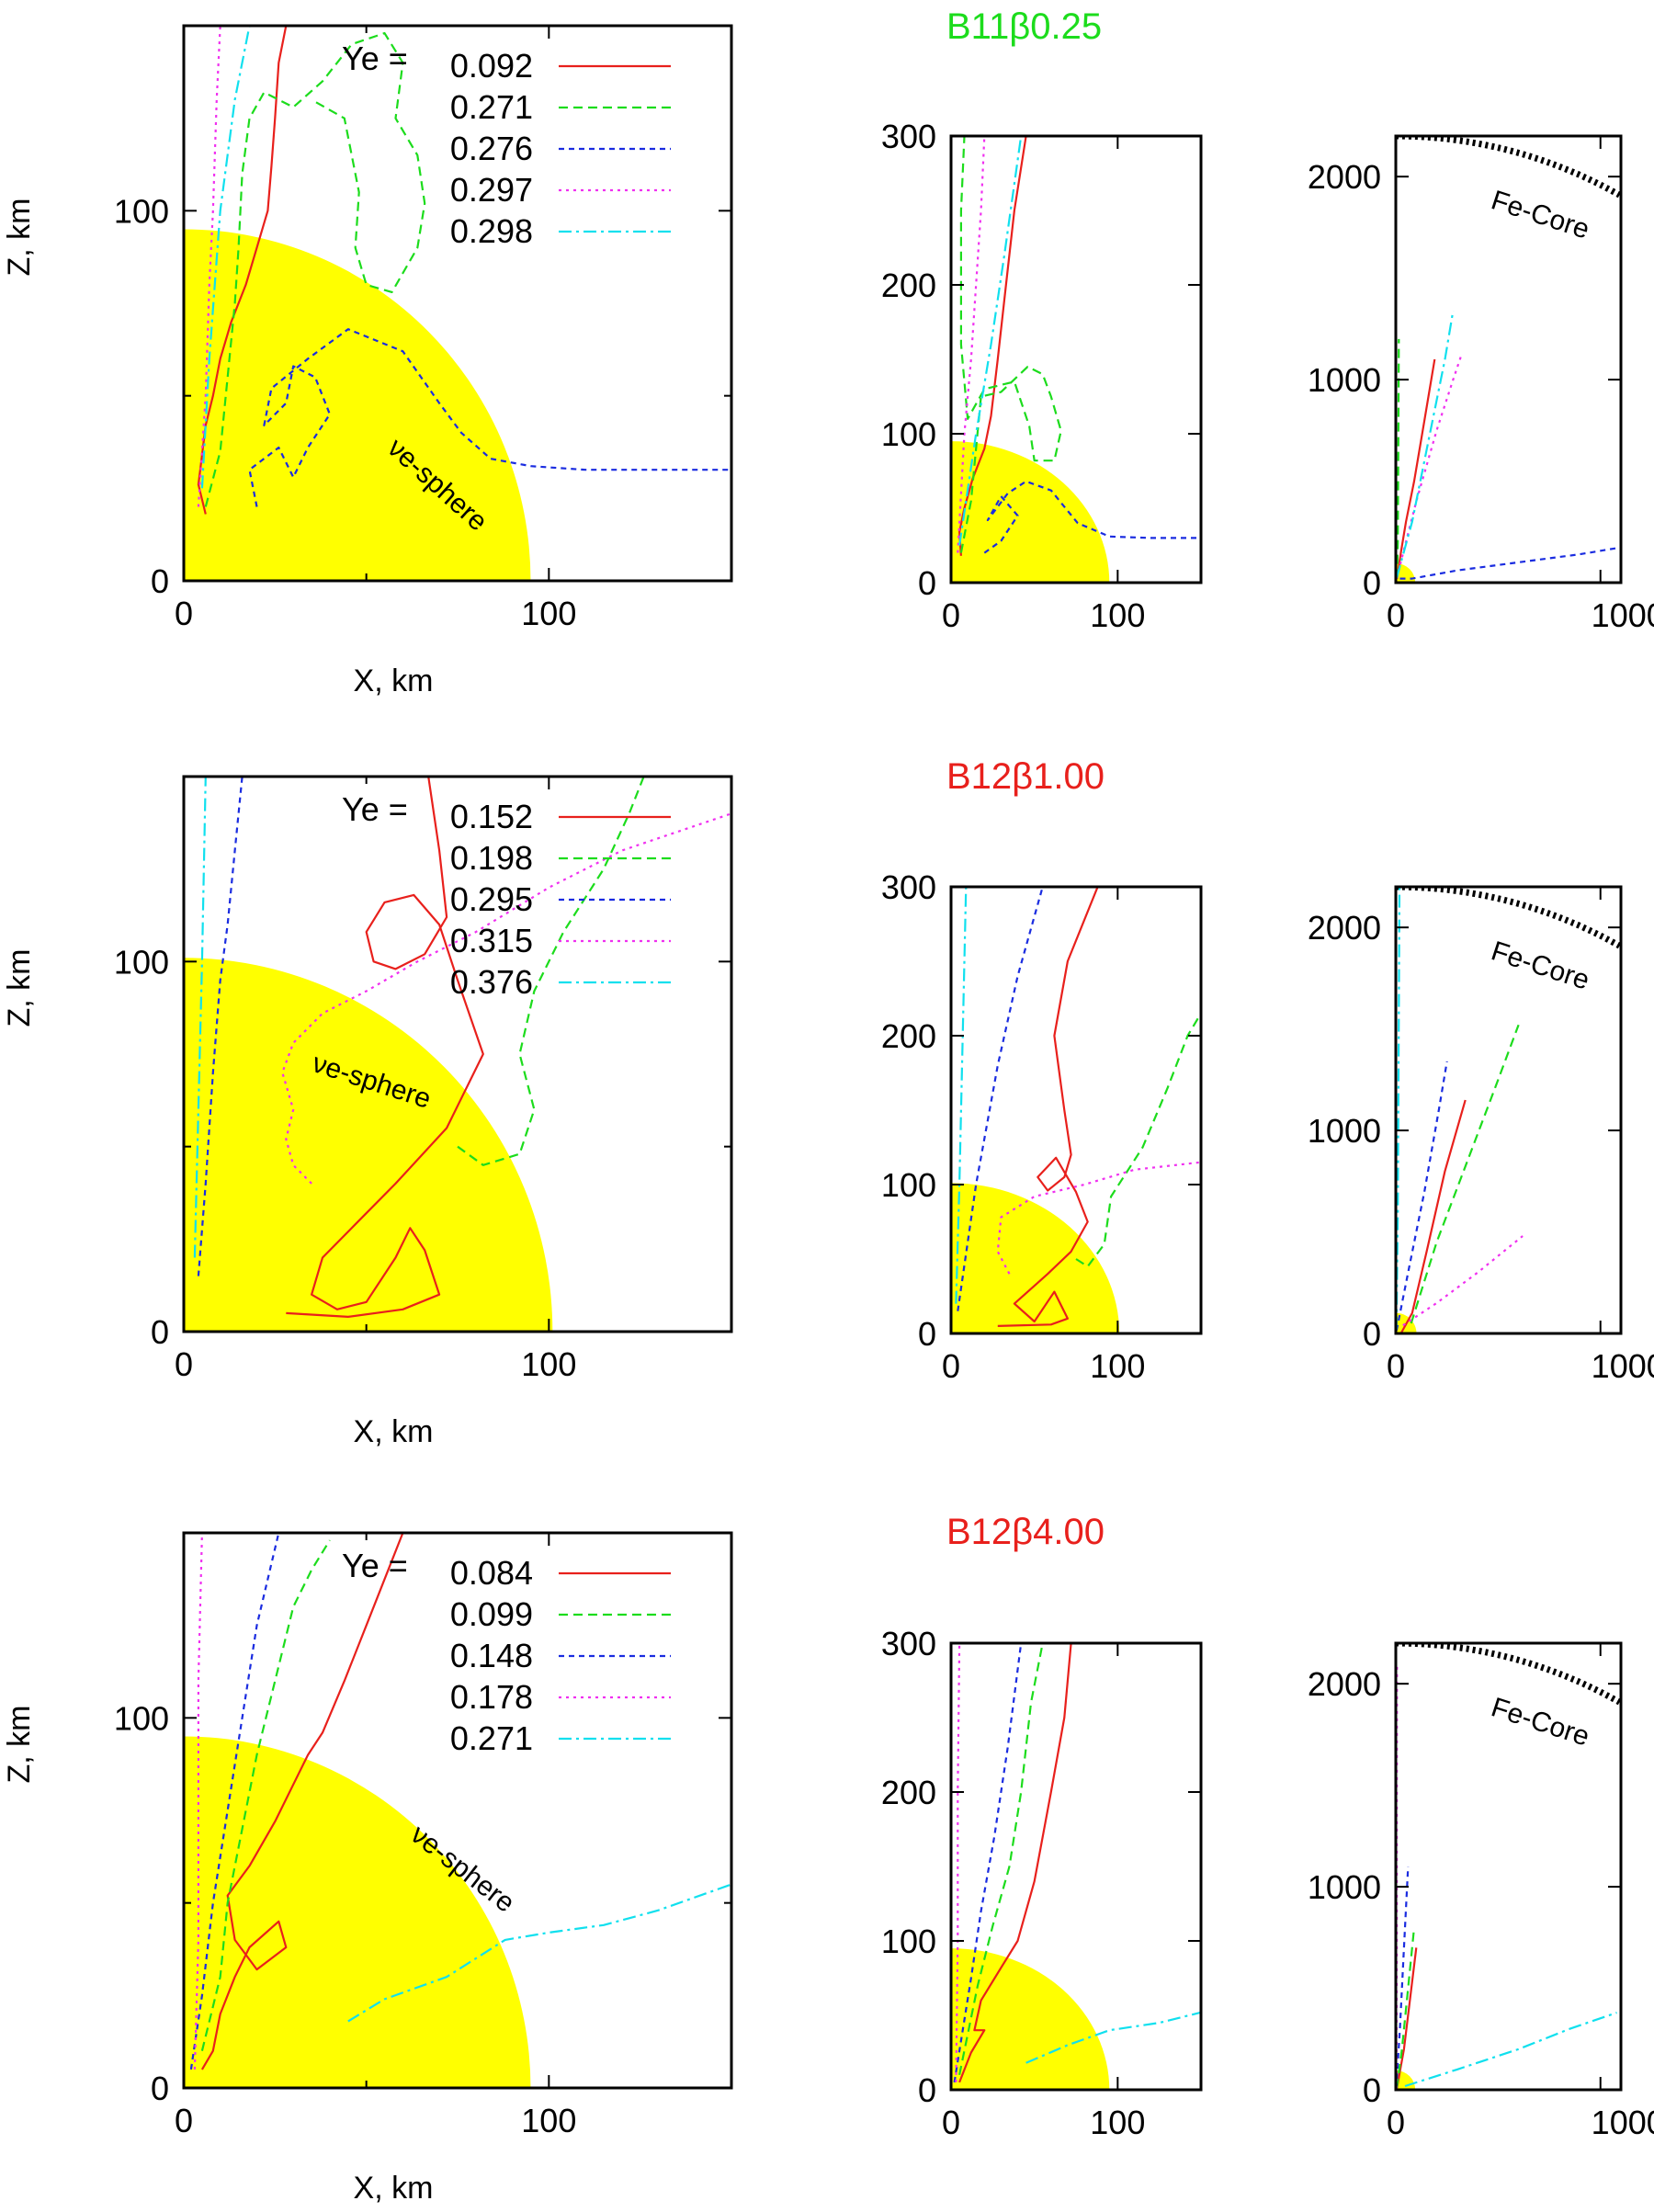 The image size is (1654, 2212). What do you see at coordinates (1416, 469) in the screenshot?
I see `trajectory-ye-0.092` at bounding box center [1416, 469].